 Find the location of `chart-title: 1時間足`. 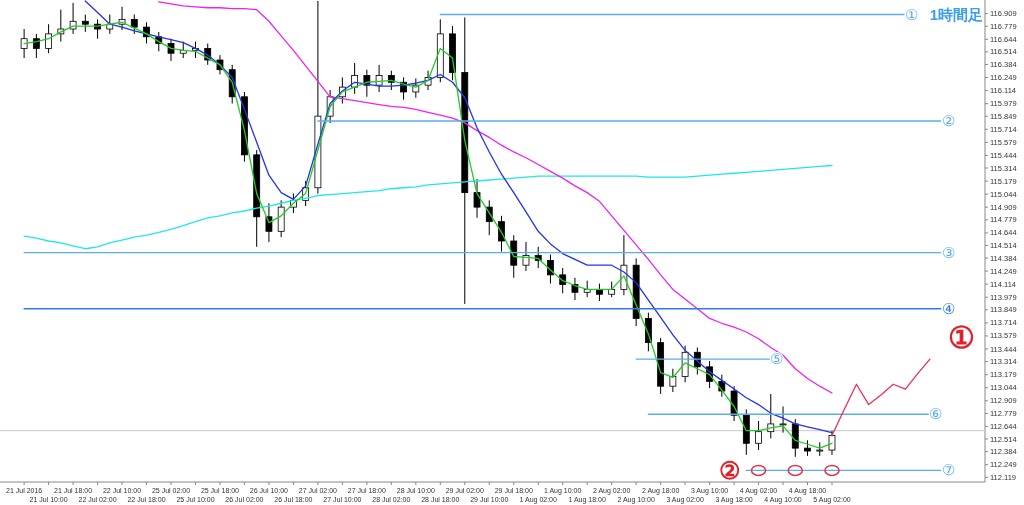

chart-title: 1時間足 is located at coordinates (956, 14).